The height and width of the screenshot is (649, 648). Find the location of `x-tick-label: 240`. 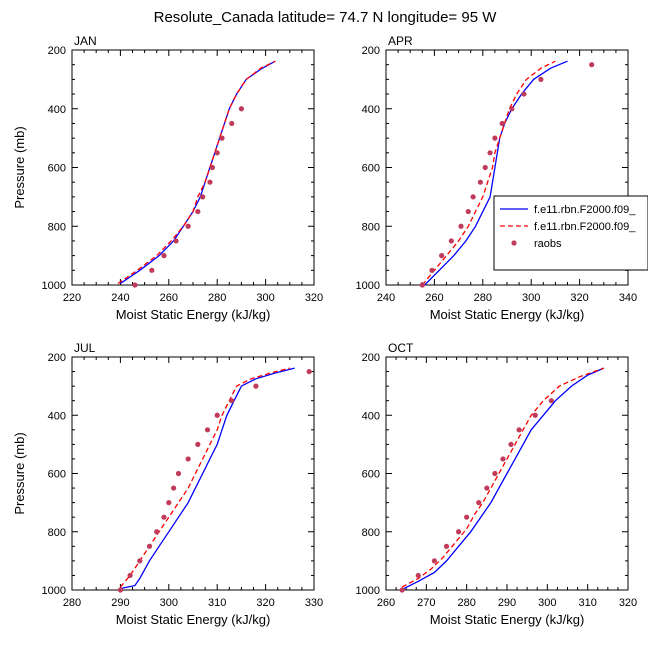

x-tick-label: 240 is located at coordinates (386, 298).